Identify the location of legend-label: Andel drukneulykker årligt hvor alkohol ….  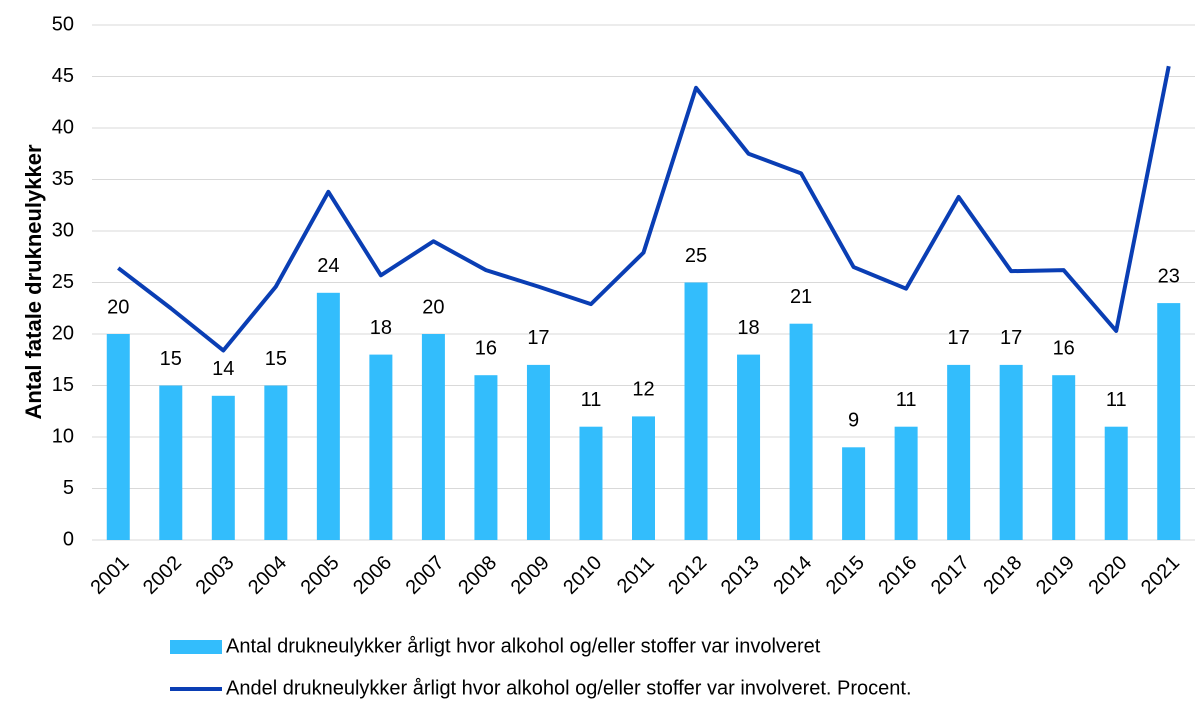
(569, 688).